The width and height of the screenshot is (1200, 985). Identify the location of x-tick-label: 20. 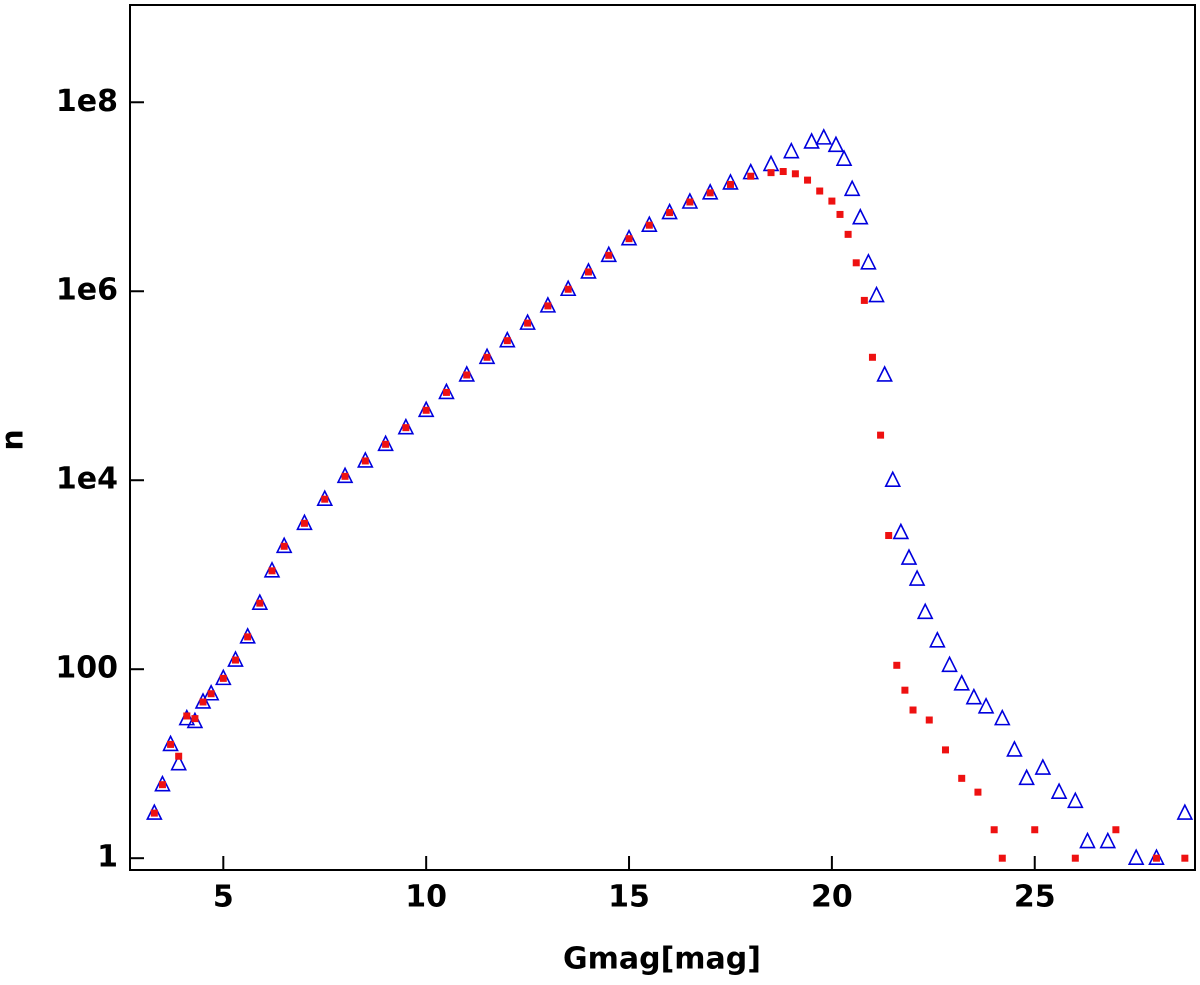
(832, 897).